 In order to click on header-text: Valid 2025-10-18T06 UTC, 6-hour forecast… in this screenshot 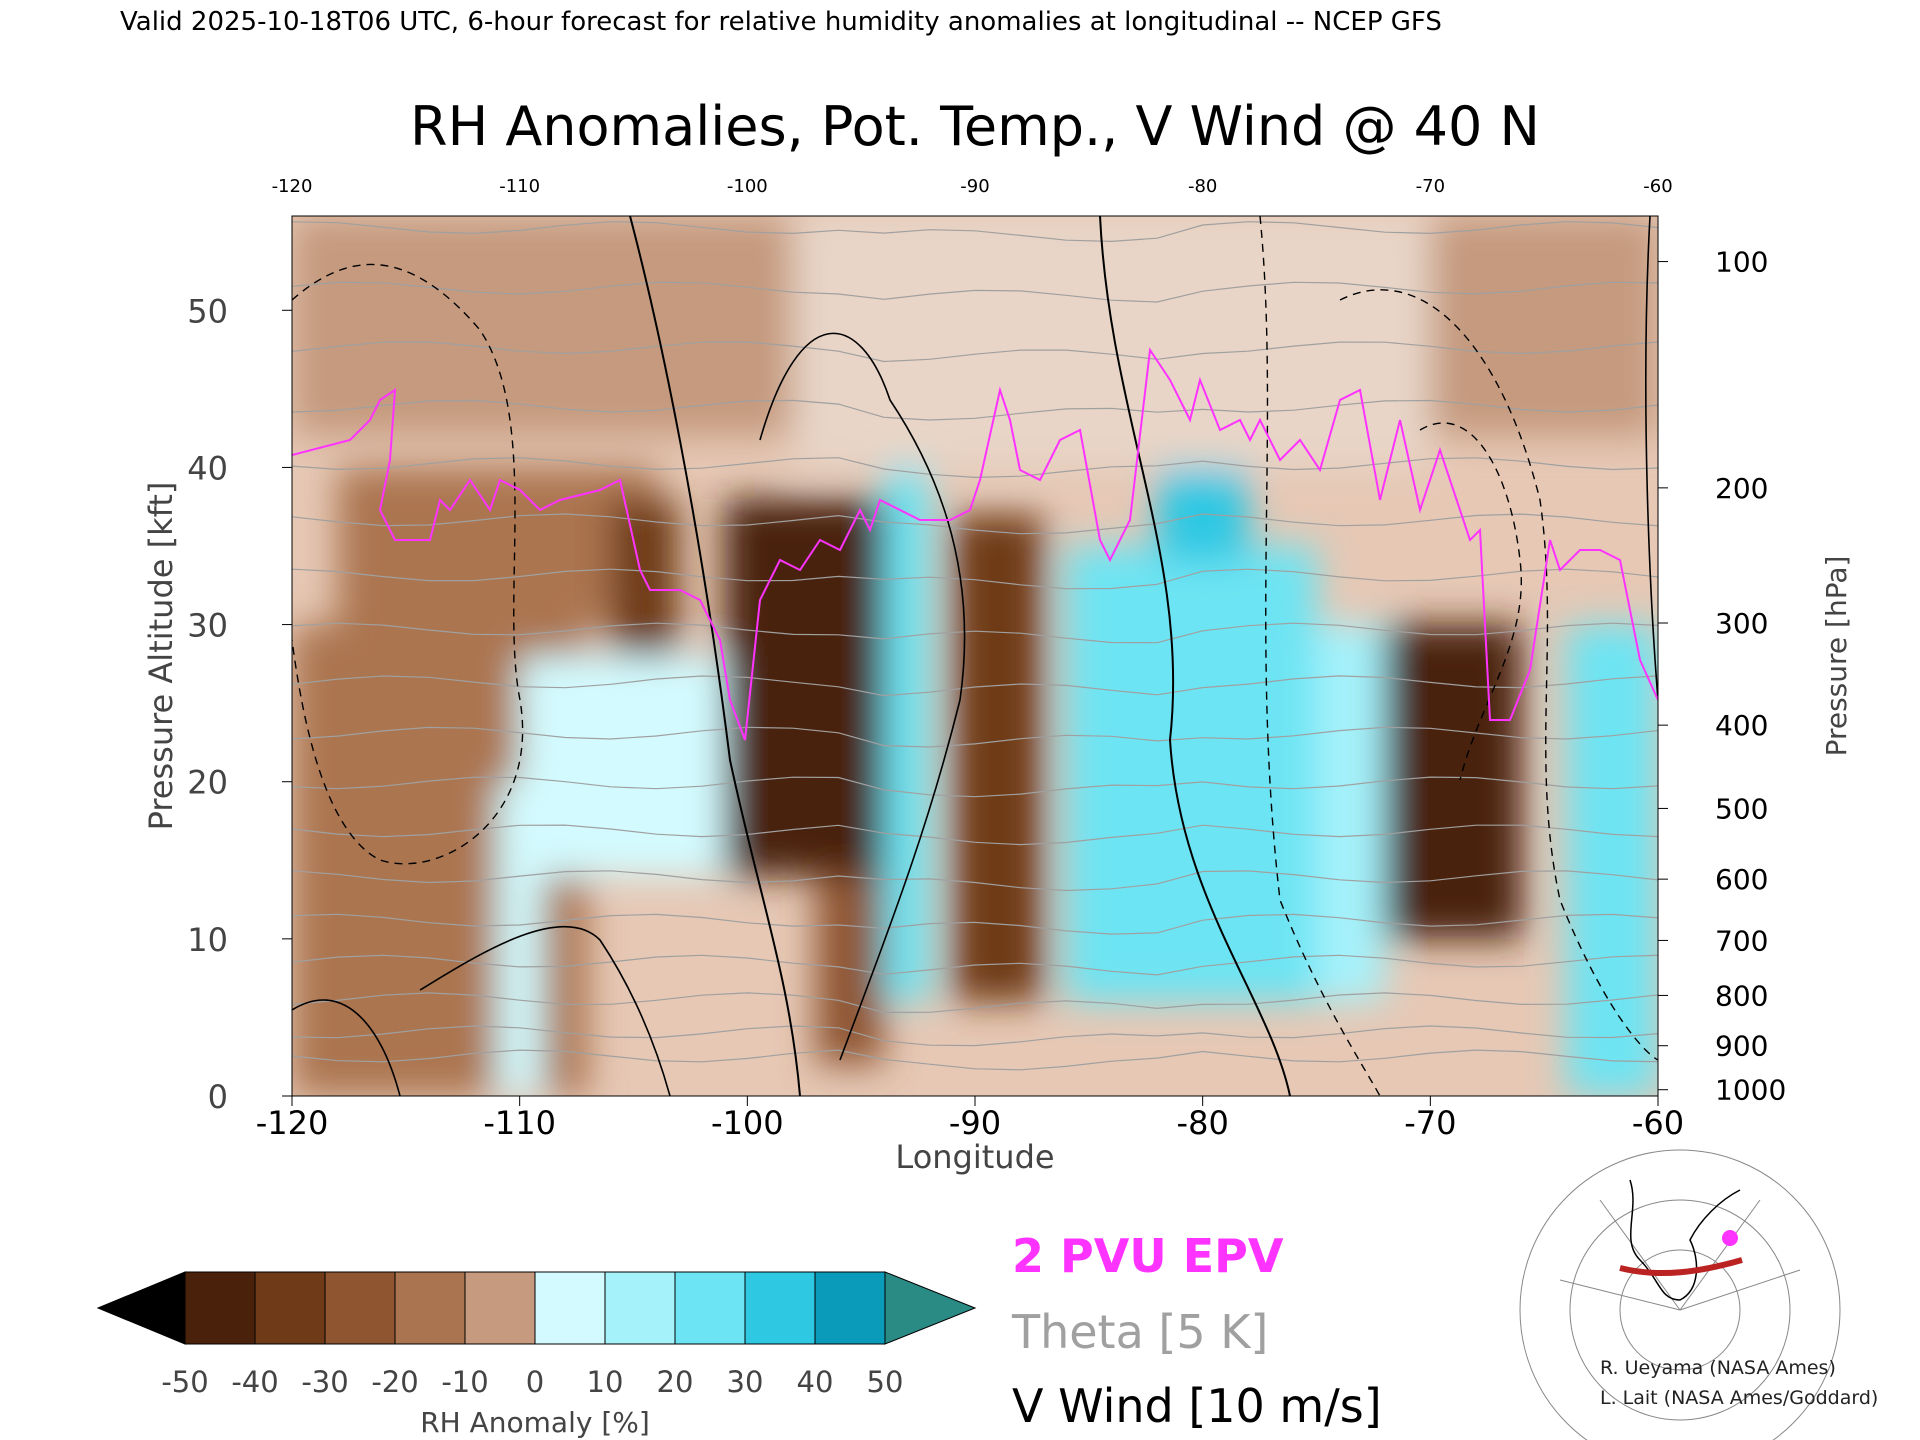, I will do `click(781, 22)`.